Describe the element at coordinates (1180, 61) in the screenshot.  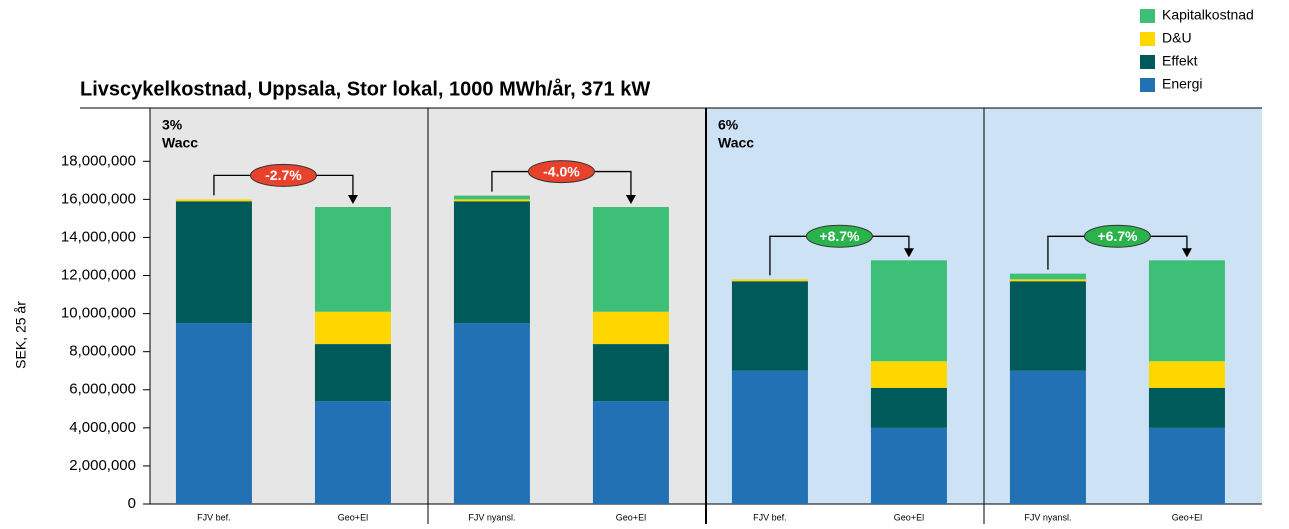
I see `legend-label: Effekt` at that location.